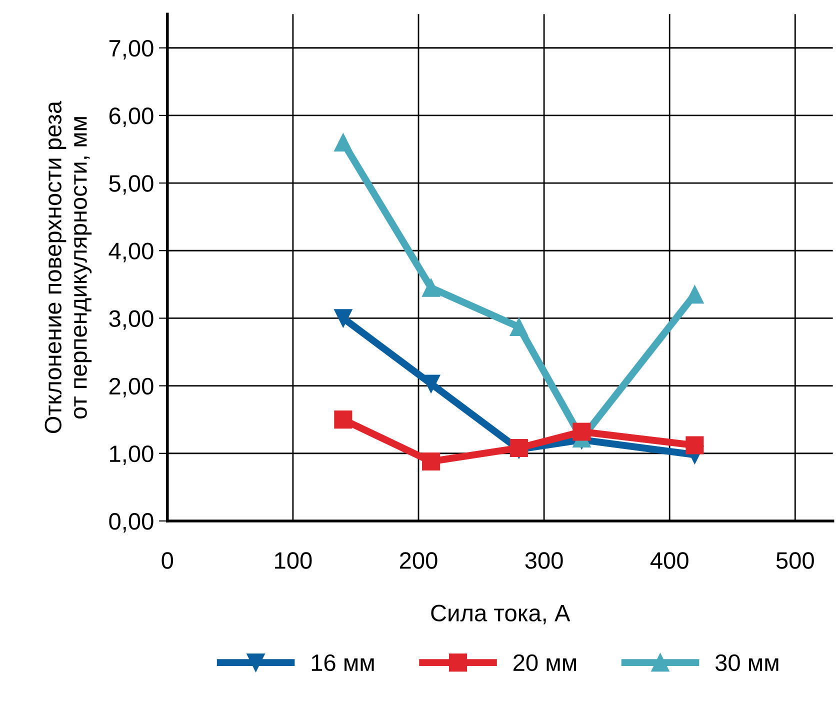 Image resolution: width=837 pixels, height=704 pixels. Describe the element at coordinates (343, 663) in the screenshot. I see `legend-label: 16 мм` at that location.